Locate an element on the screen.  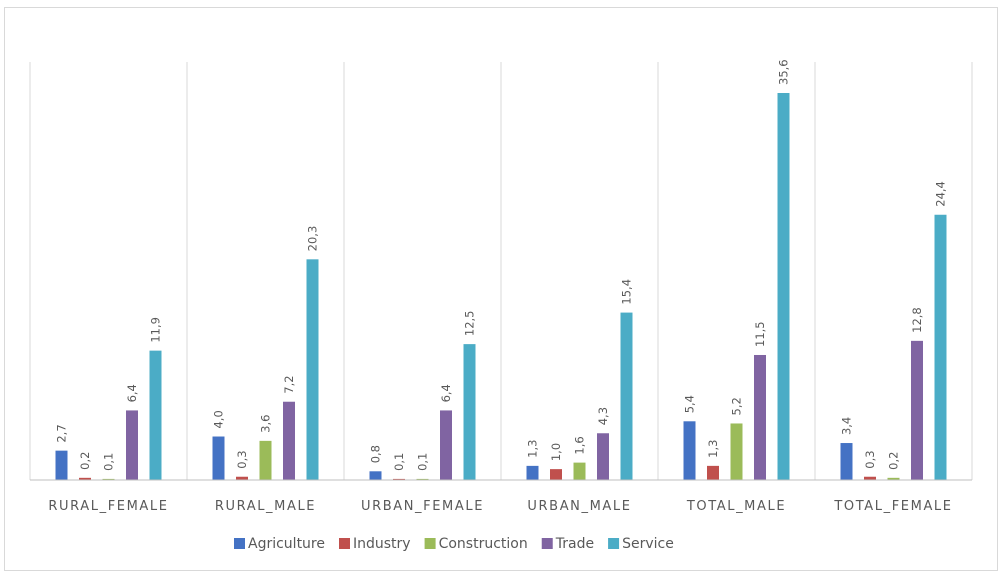
data-label: 2,7 is located at coordinates (62, 433).